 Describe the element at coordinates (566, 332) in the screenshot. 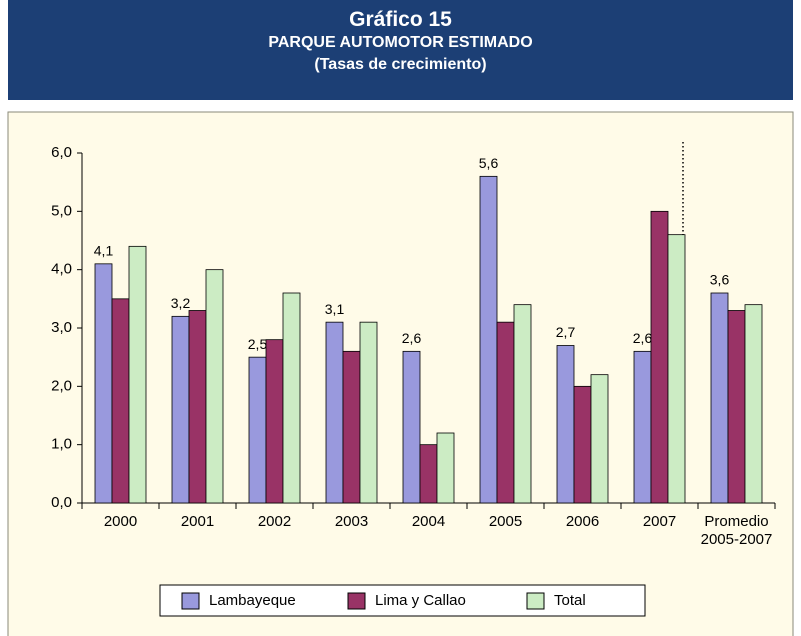

I see `data-label: 2,7` at that location.